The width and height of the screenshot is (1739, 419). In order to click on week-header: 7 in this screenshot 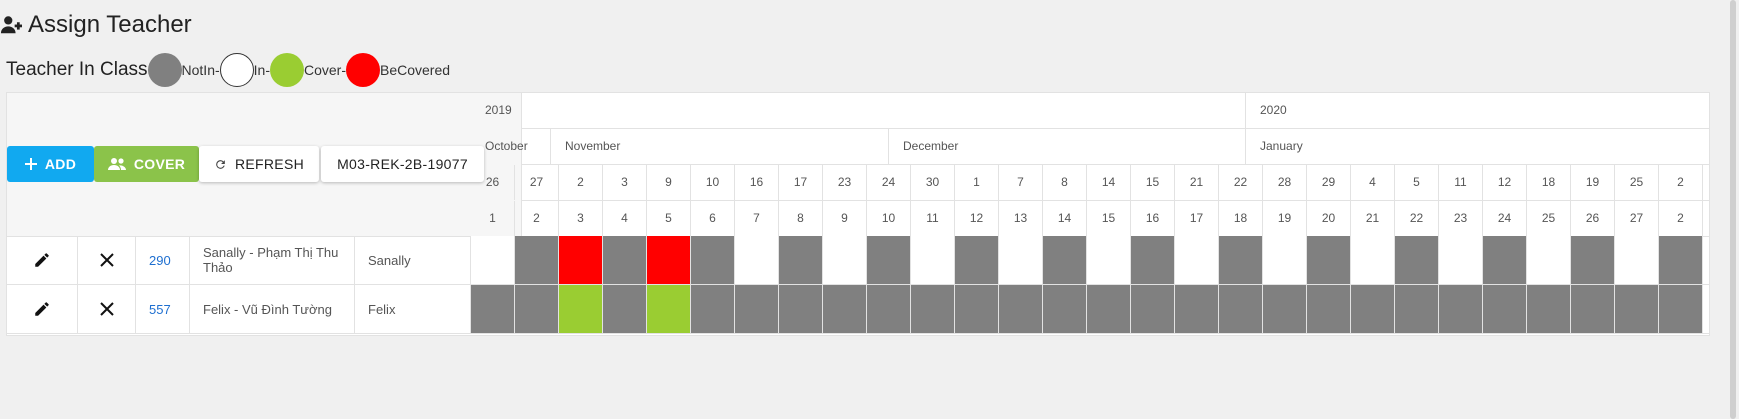, I will do `click(757, 218)`.